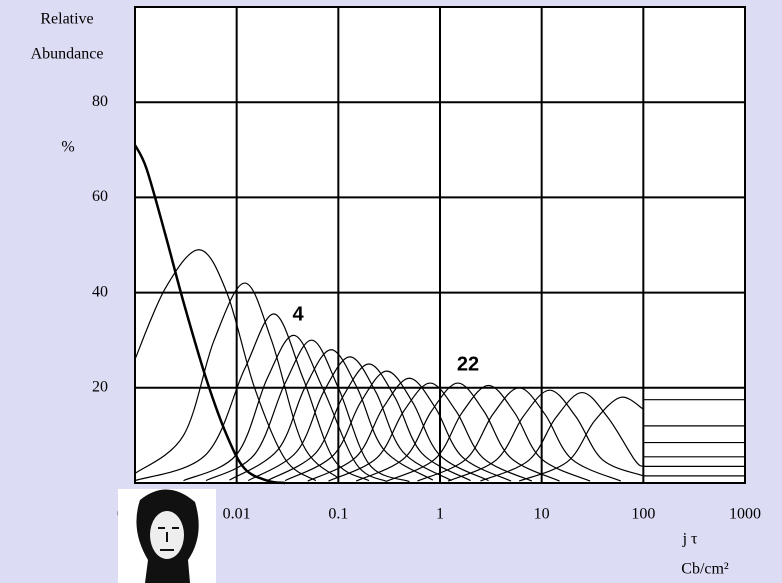 The width and height of the screenshot is (782, 583). I want to click on x-unit: Cb/cm², so click(705, 569).